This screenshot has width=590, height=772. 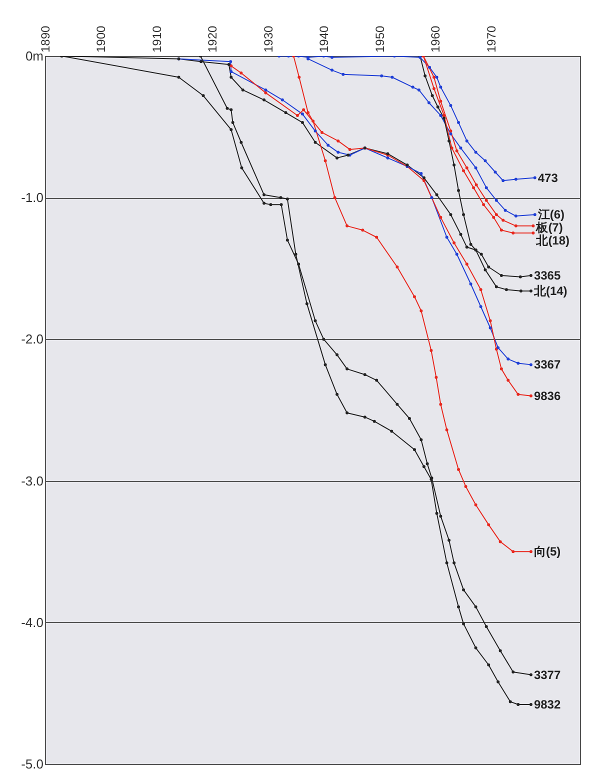 What do you see at coordinates (548, 177) in the screenshot?
I see `series-label: 473` at bounding box center [548, 177].